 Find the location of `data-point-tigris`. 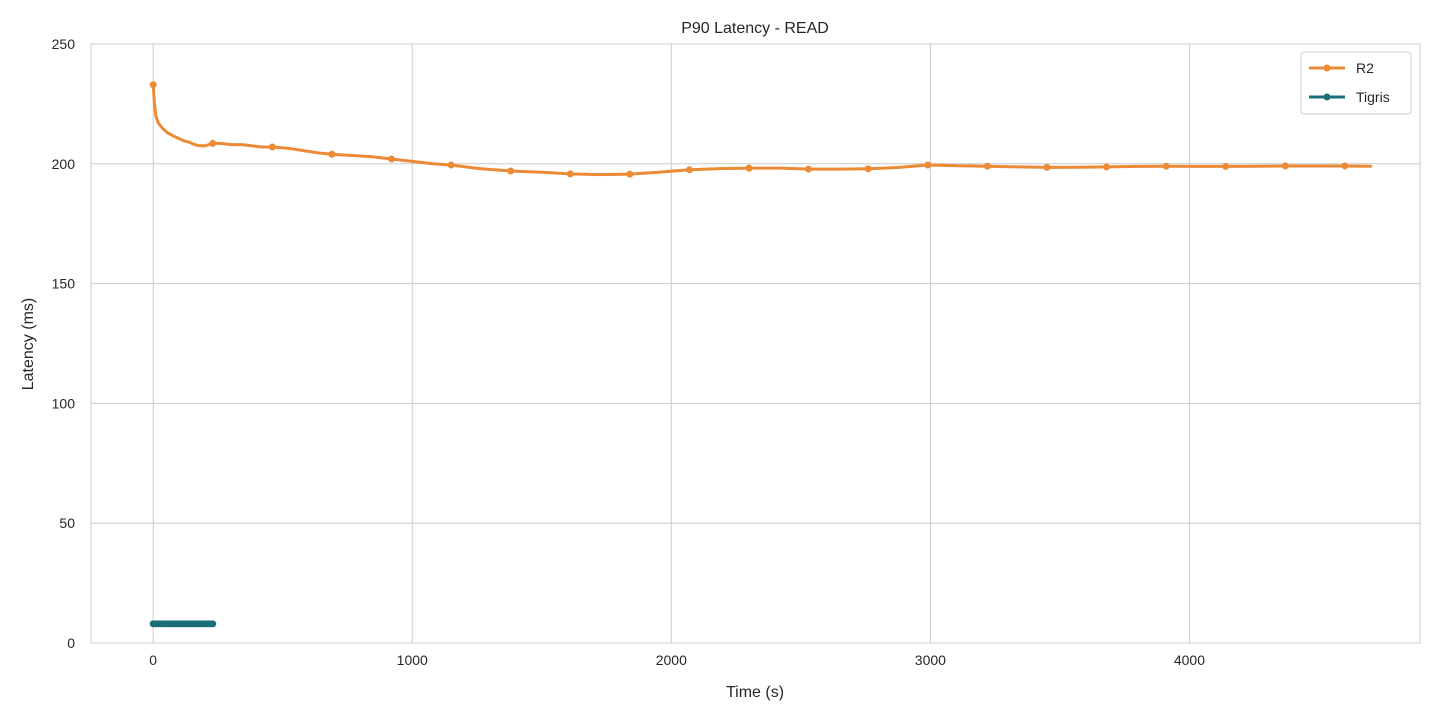

data-point-tigris is located at coordinates (213, 624).